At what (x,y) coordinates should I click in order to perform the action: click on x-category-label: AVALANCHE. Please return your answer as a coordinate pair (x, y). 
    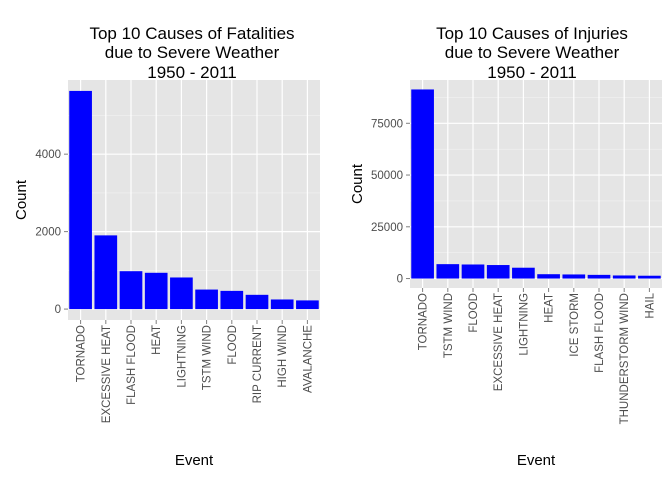
    Looking at the image, I should click on (308, 359).